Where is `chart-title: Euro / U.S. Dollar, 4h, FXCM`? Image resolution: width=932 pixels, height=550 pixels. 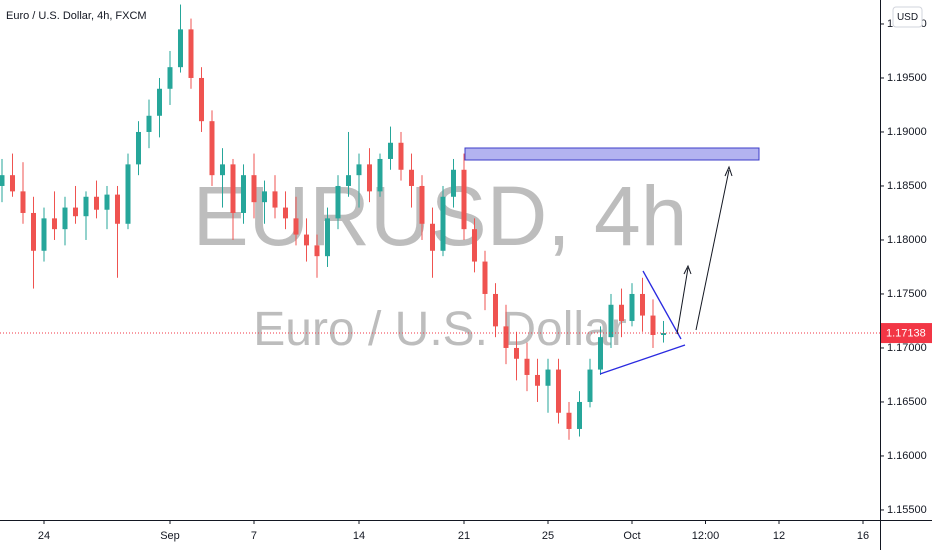
chart-title: Euro / U.S. Dollar, 4h, FXCM is located at coordinates (76, 16).